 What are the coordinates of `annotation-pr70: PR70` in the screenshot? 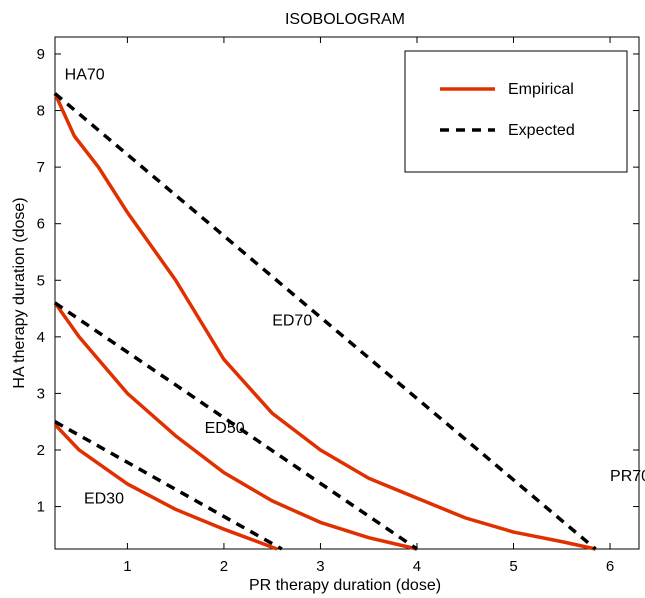 It's located at (627, 476).